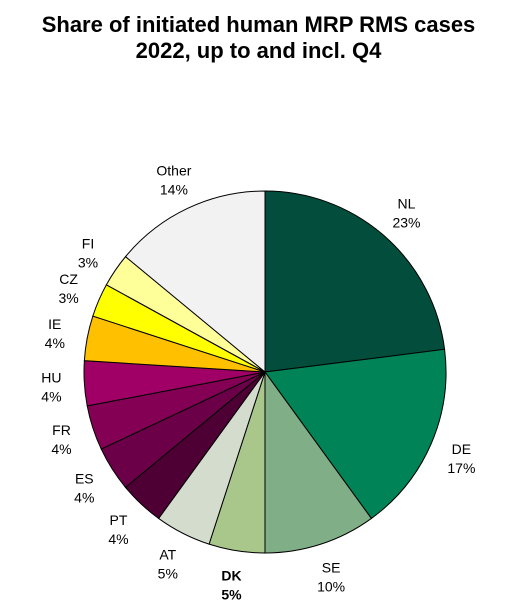  Describe the element at coordinates (68, 279) in the screenshot. I see `pie-label-cz: CZ` at that location.